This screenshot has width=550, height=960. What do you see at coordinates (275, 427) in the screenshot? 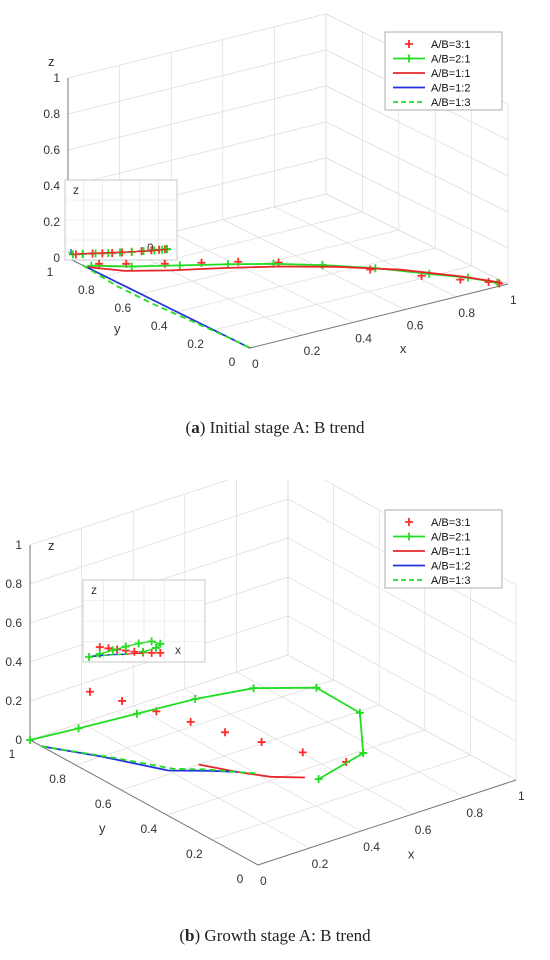
I see `caption-a: (a) Initial stage A: B trend` at bounding box center [275, 427].